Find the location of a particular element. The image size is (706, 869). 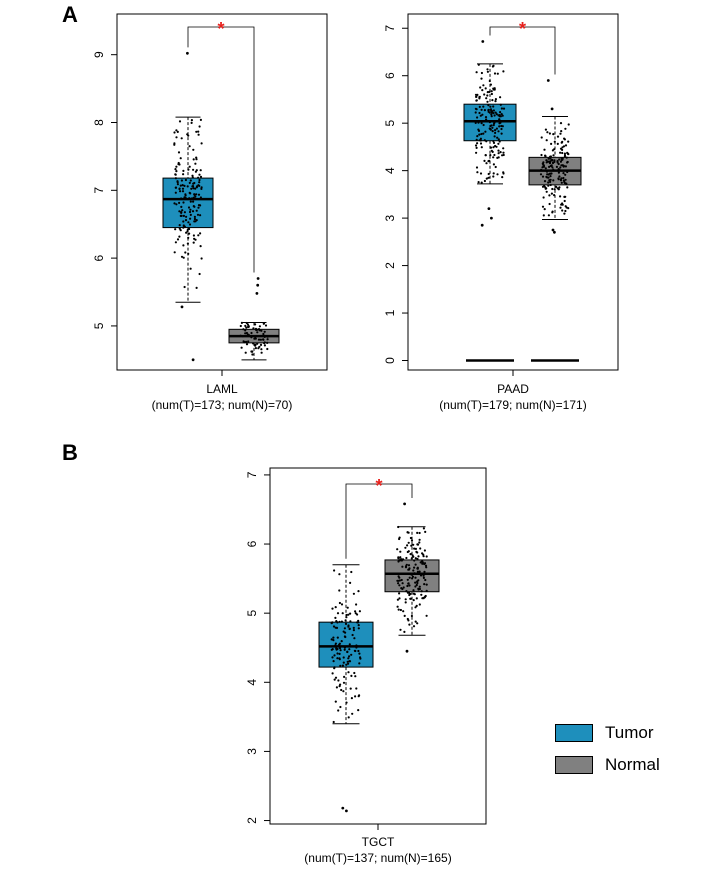

x-axis-label: LAML is located at coordinates (222, 389).